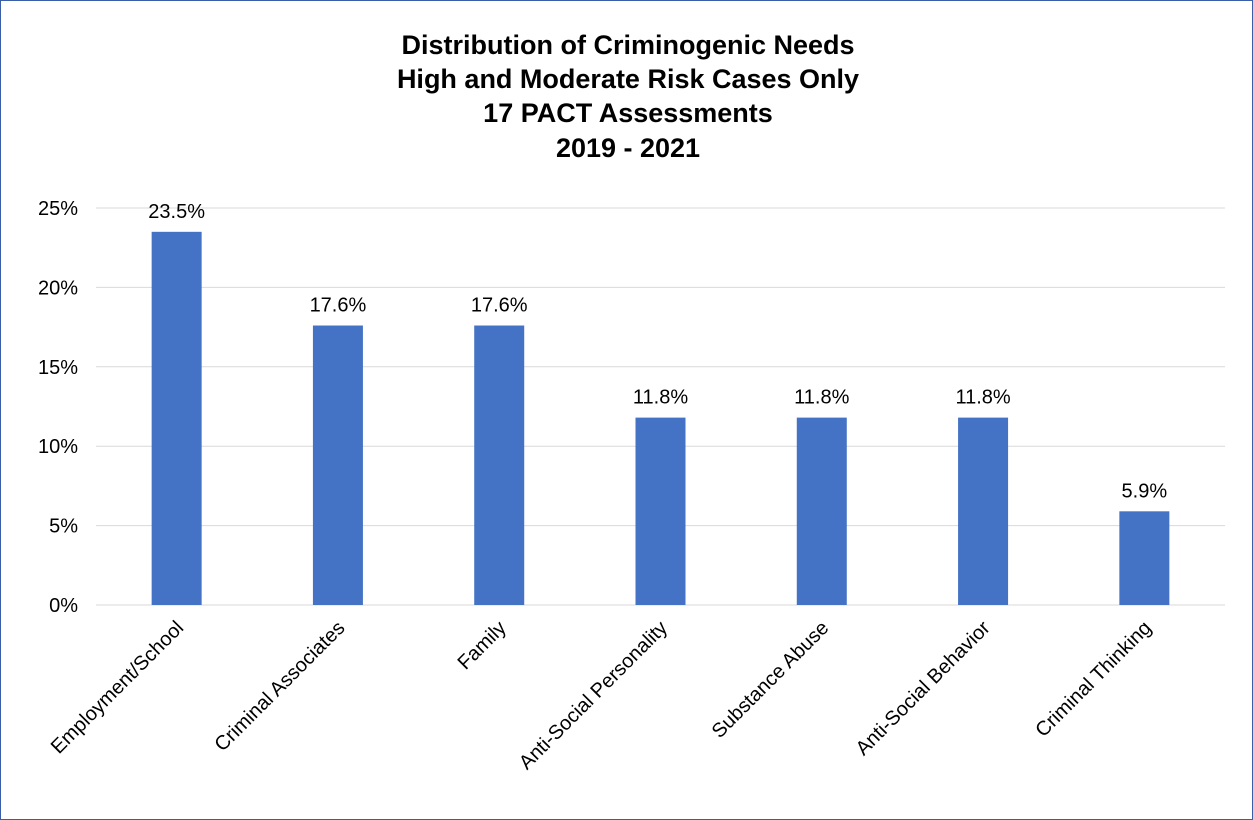 The image size is (1253, 820). I want to click on y-tick-label: 20%, so click(58, 288).